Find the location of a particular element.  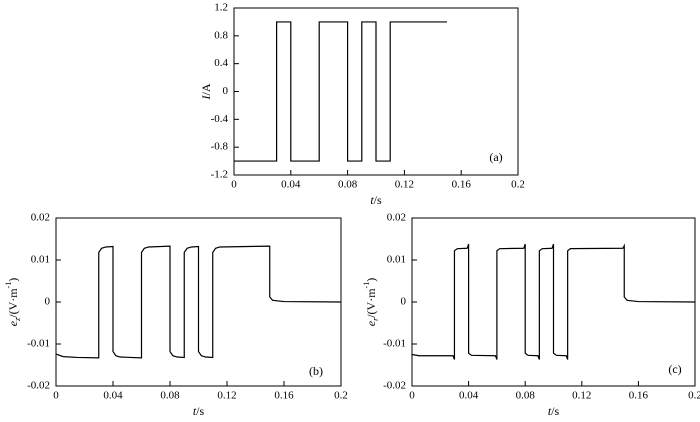

y-axis-label: ez/(V·m-1) is located at coordinates (13, 302).